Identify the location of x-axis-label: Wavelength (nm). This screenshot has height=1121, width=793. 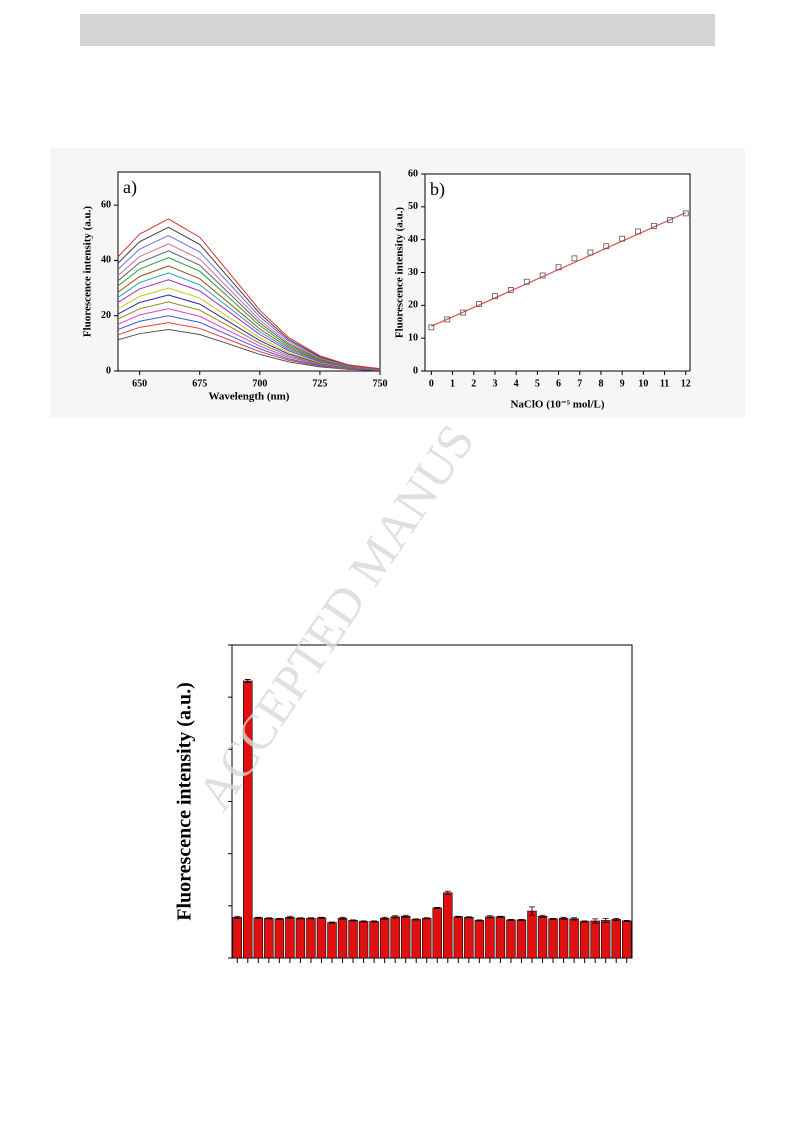
(249, 397).